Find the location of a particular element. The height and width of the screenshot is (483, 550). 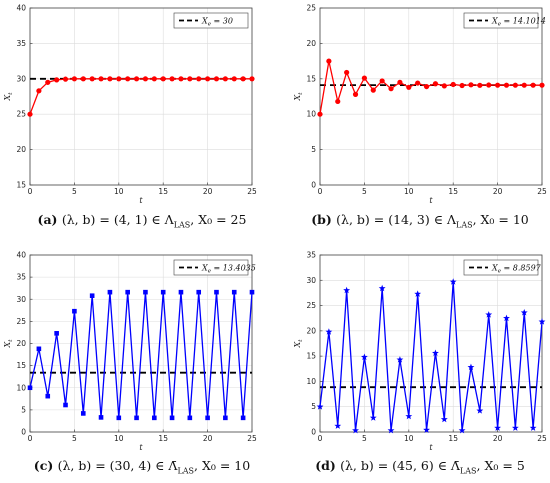

y-tick-label: 40 is located at coordinates (21, 255).